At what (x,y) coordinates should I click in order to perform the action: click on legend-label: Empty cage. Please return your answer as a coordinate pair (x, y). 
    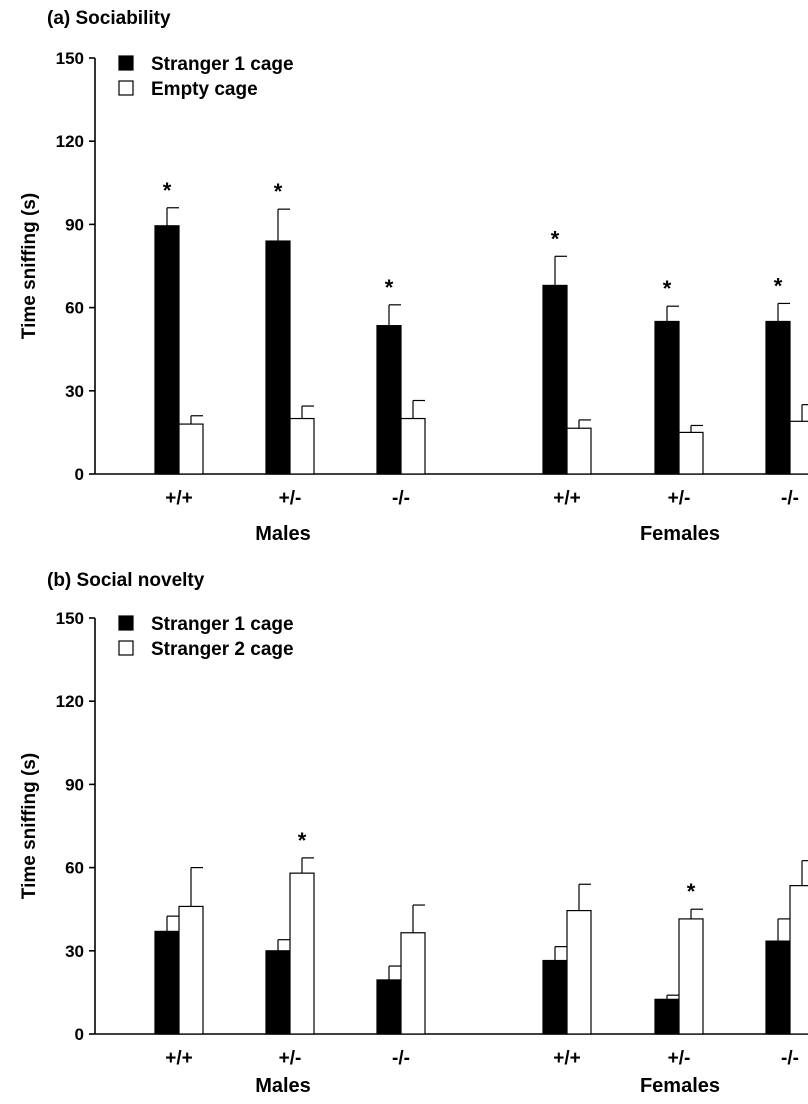
    Looking at the image, I should click on (204, 89).